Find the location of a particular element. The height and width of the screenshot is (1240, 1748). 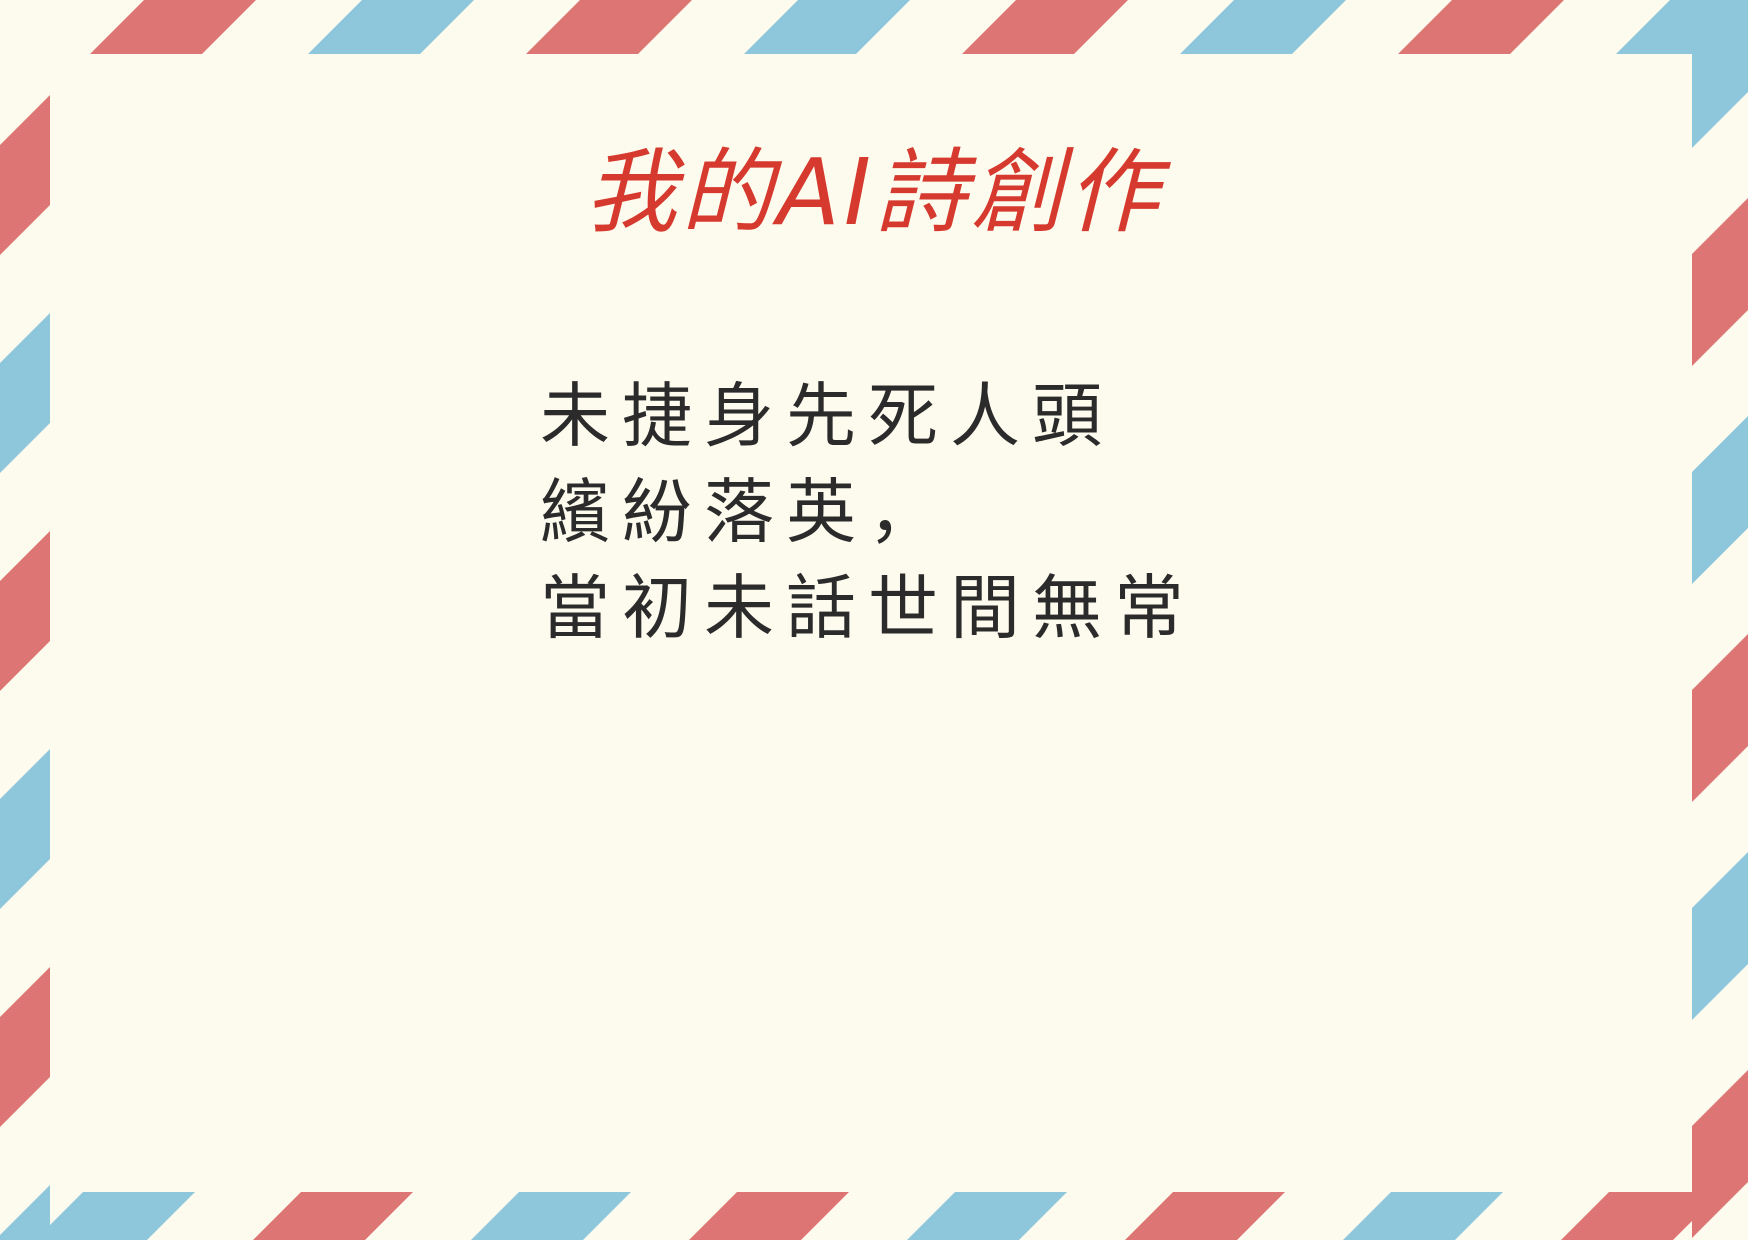

poem-body: 未捷身先死人頭 繽紛落英， 當初未話世間無常 is located at coordinates (900, 512).